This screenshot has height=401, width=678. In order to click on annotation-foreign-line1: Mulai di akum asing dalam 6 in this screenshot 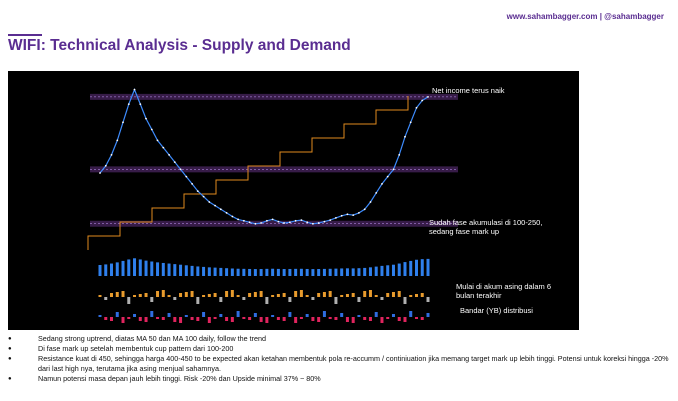, I will do `click(504, 286)`.